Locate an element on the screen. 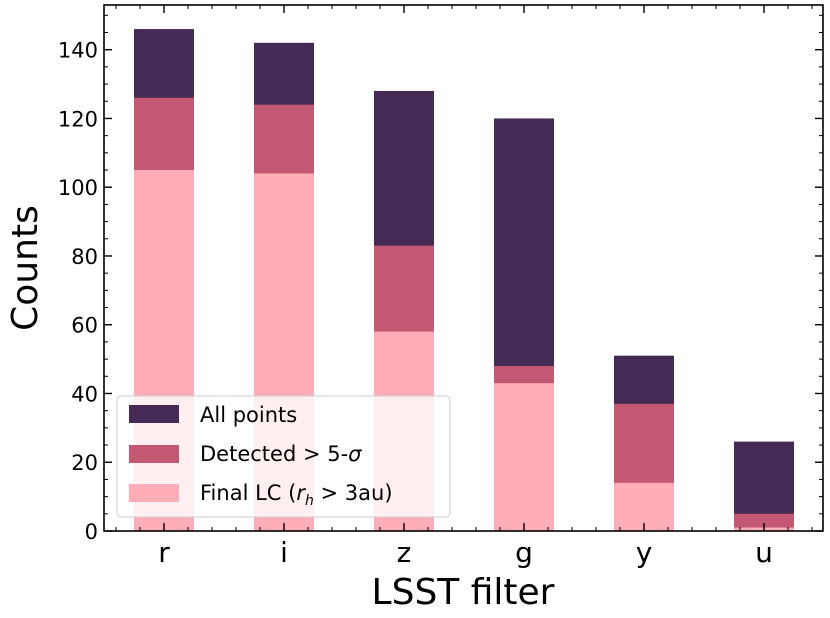  legend-label-final-lc: Final LC (rh > 3au) is located at coordinates (296, 495).